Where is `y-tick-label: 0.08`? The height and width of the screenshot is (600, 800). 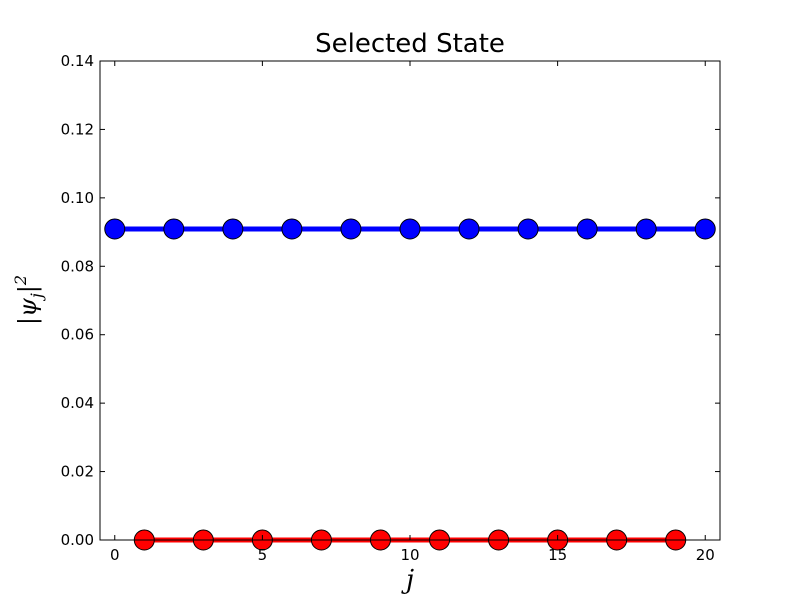
y-tick-label: 0.08 is located at coordinates (77, 266).